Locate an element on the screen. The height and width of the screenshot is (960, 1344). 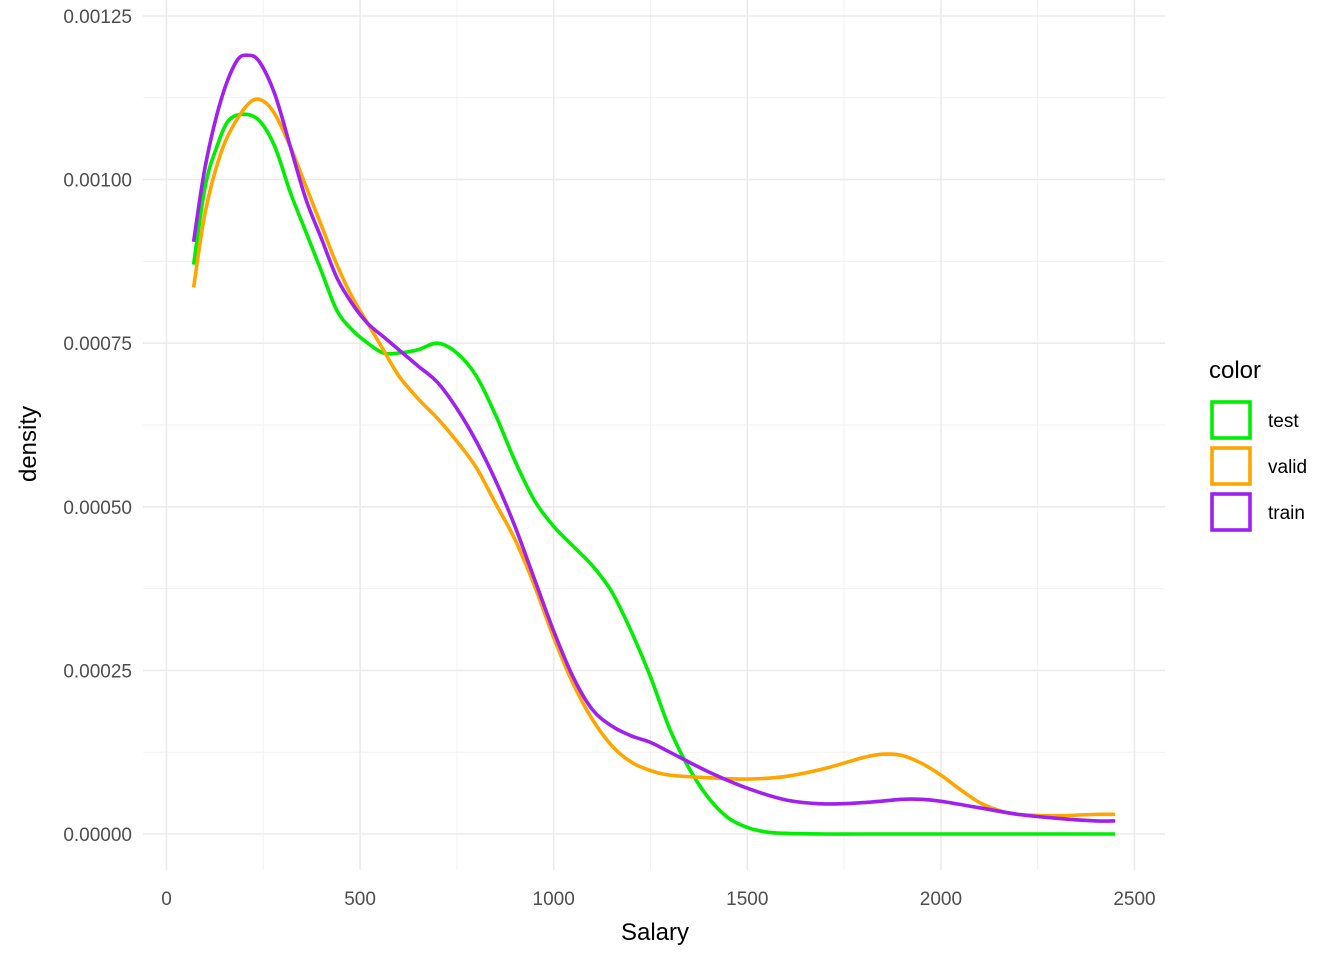
legend-item-train: train is located at coordinates (1257, 512).